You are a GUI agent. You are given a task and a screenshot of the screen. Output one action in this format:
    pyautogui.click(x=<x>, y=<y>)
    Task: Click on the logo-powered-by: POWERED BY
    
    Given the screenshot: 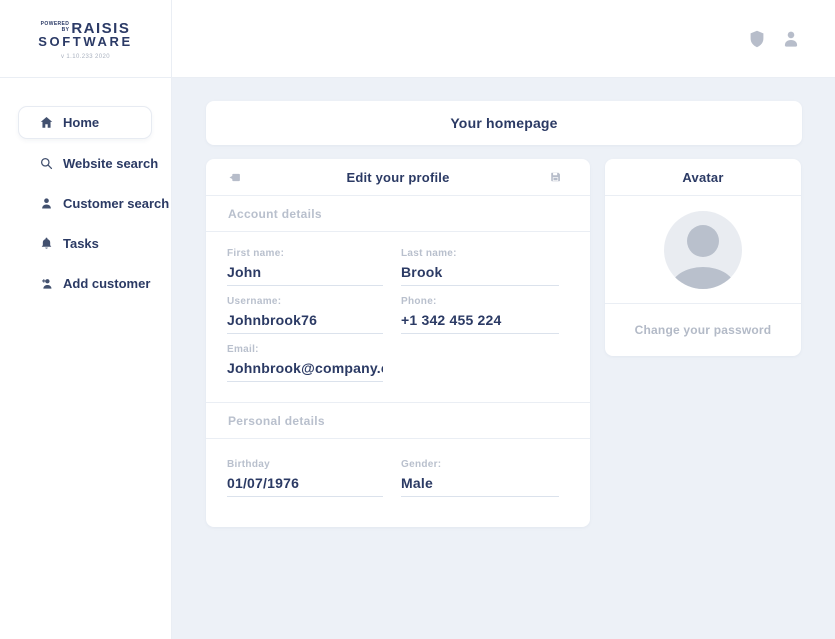 What is the action you would take?
    pyautogui.click(x=55, y=27)
    